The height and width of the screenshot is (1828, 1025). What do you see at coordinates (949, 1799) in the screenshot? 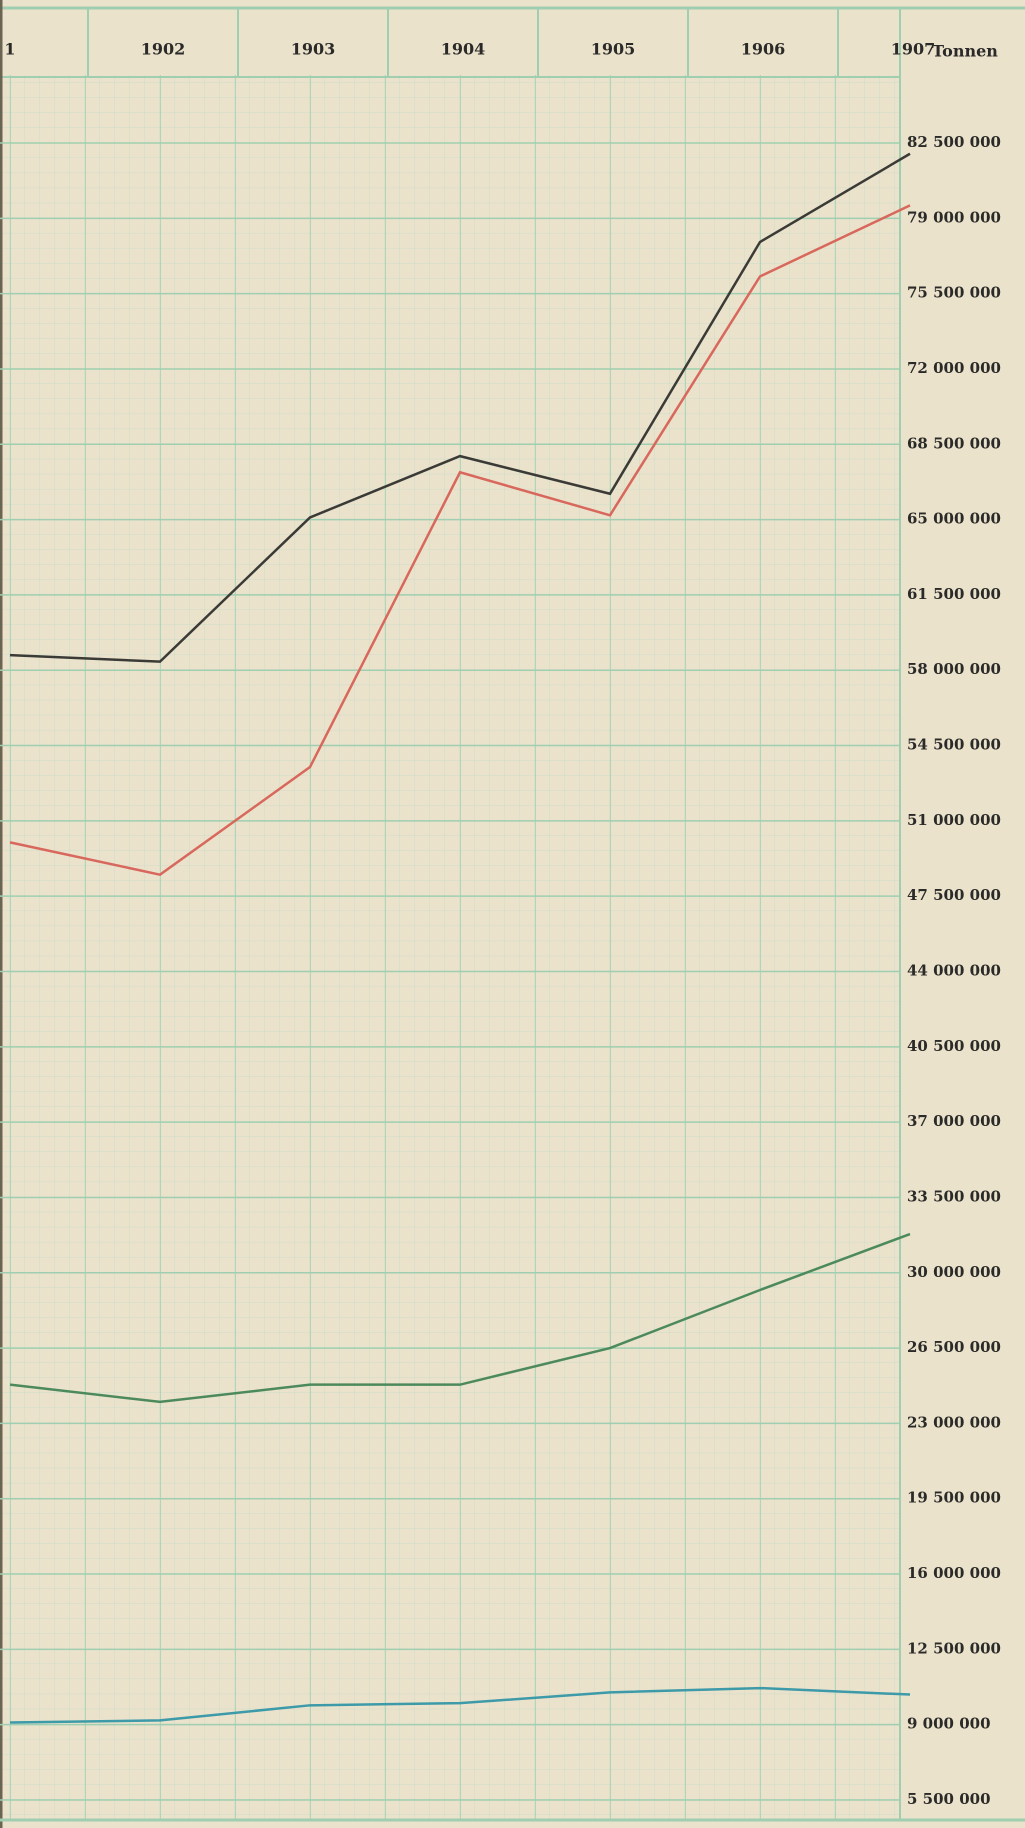
I see `y-tick-label: 5 500 000` at bounding box center [949, 1799].